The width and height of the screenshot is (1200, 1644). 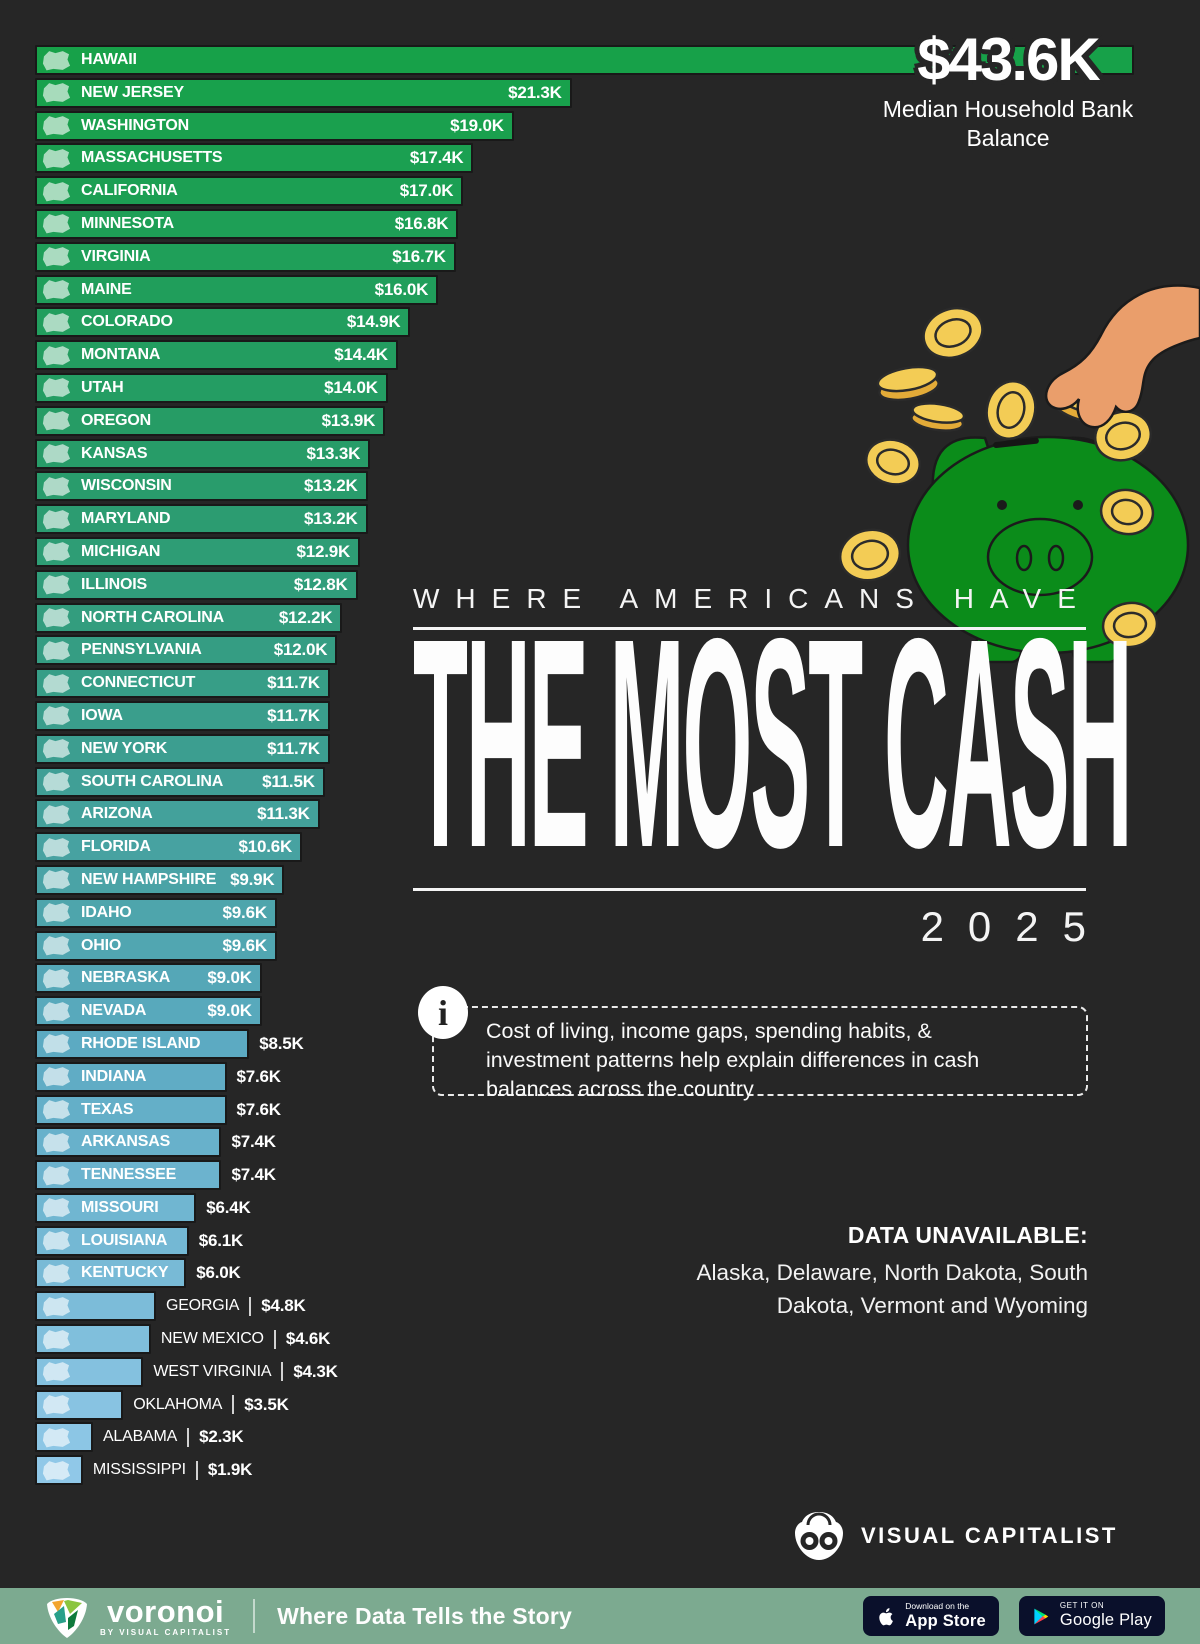 What do you see at coordinates (121, 551) in the screenshot?
I see `state-name: MICHIGAN` at bounding box center [121, 551].